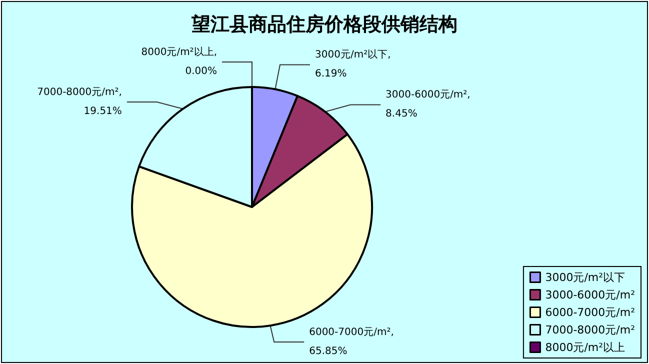 The image size is (649, 364). Describe the element at coordinates (324, 25) in the screenshot. I see `chart-title: 望江县商品住房价格段供销结构` at that location.